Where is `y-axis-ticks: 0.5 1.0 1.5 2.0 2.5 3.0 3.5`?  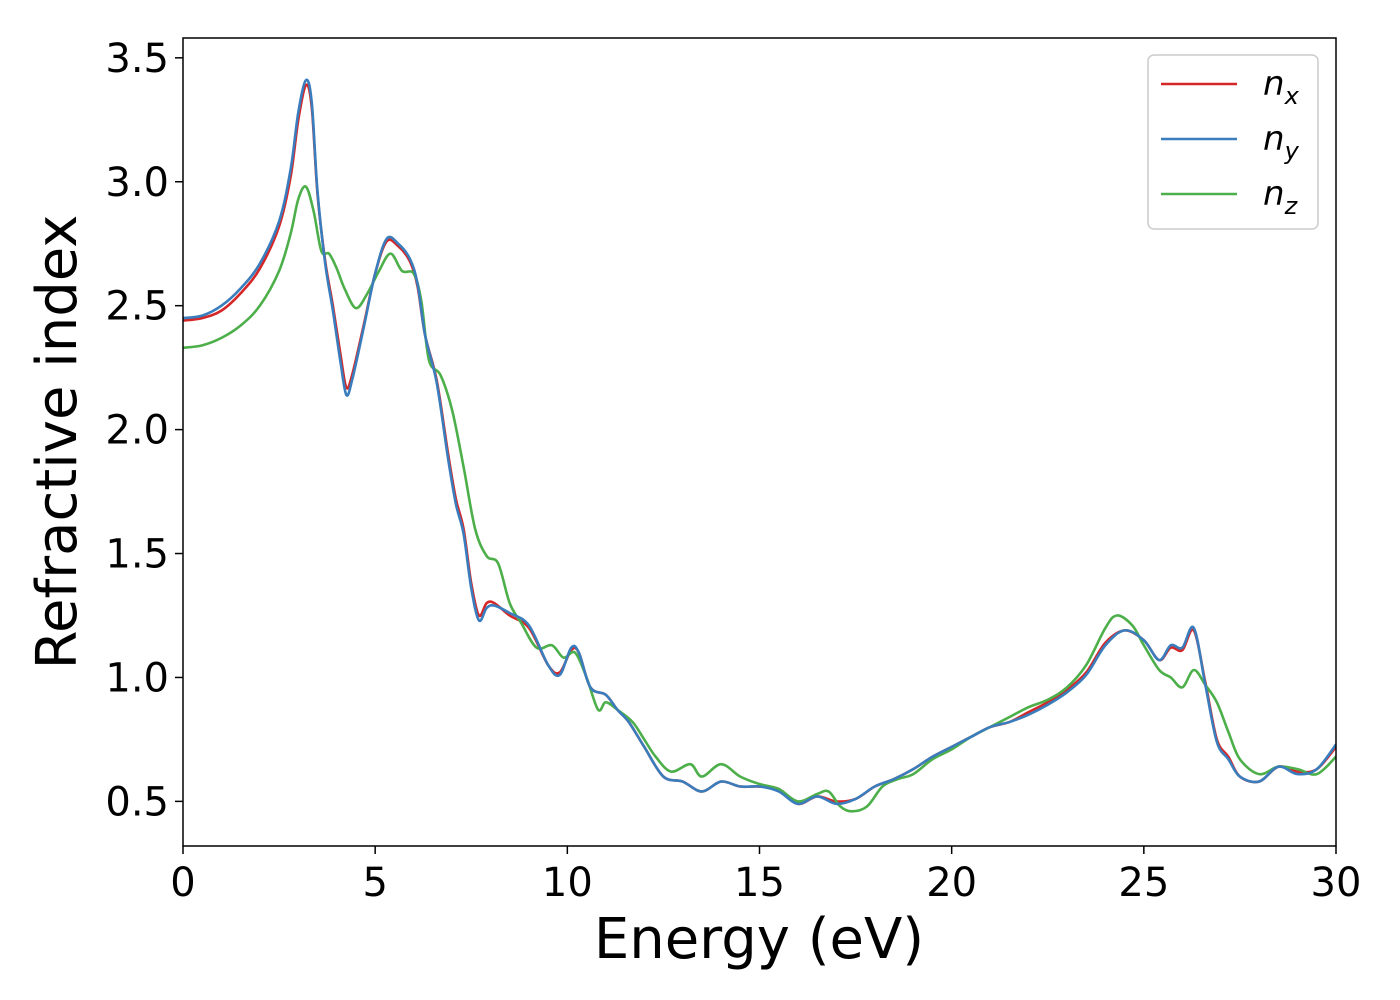 y-axis-ticks: 0.5 1.0 1.5 2.0 2.5 3.0 3.5 is located at coordinates (144, 430).